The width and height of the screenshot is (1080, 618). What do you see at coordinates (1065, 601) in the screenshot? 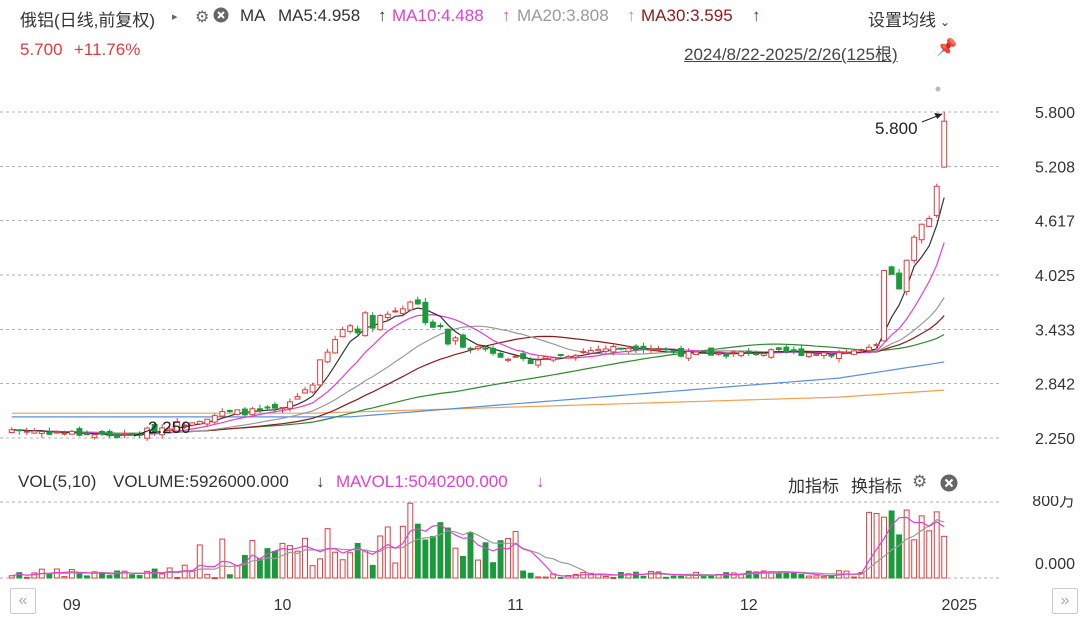
I see `scroll-right-button: »` at bounding box center [1065, 601].